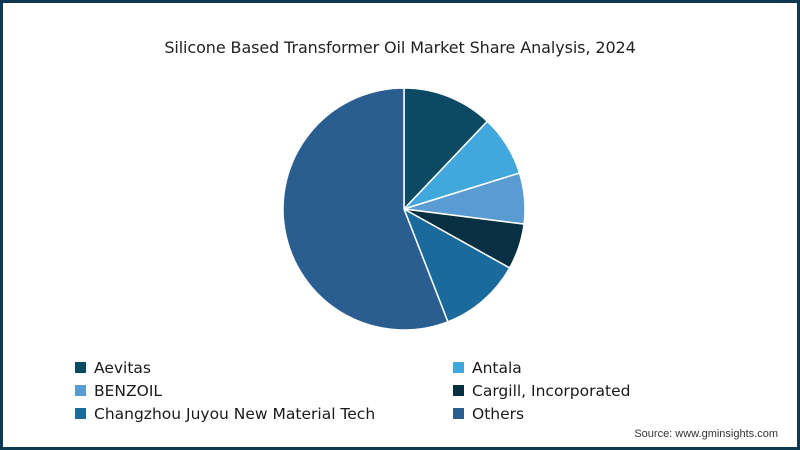 This screenshot has height=450, width=800. I want to click on legend-item-changzhou: Changzhou Juyou New Material Tech, so click(264, 413).